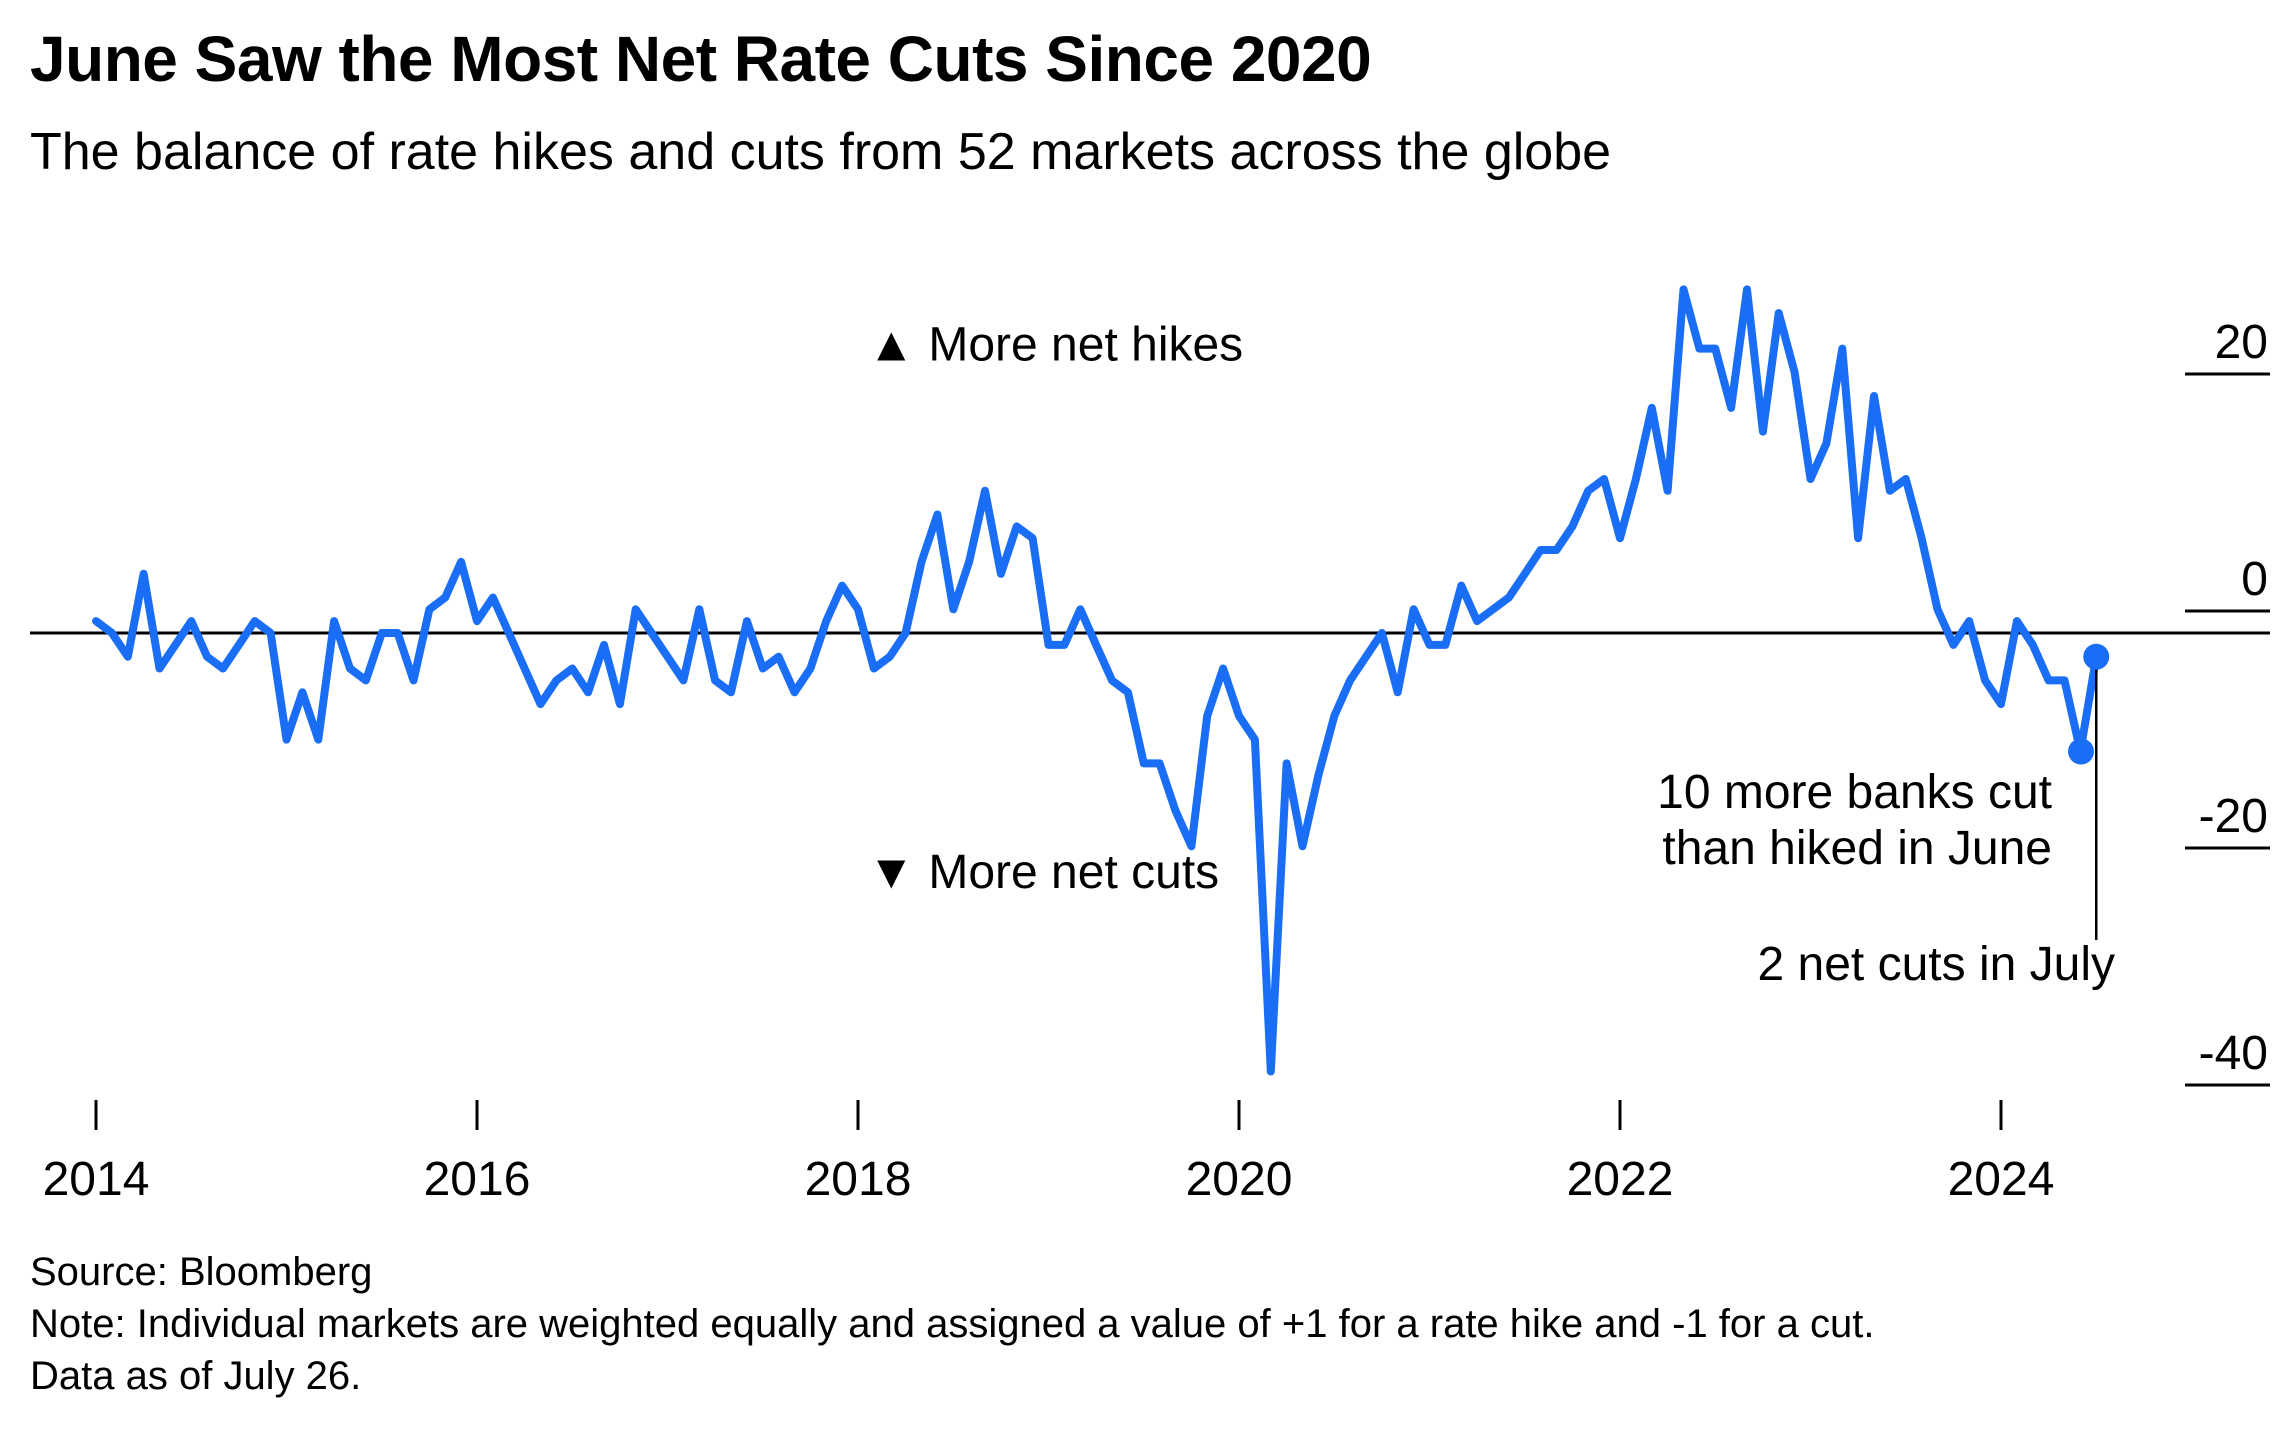  What do you see at coordinates (1854, 792) in the screenshot?
I see `june-annotation-line1: 10 more banks cut` at bounding box center [1854, 792].